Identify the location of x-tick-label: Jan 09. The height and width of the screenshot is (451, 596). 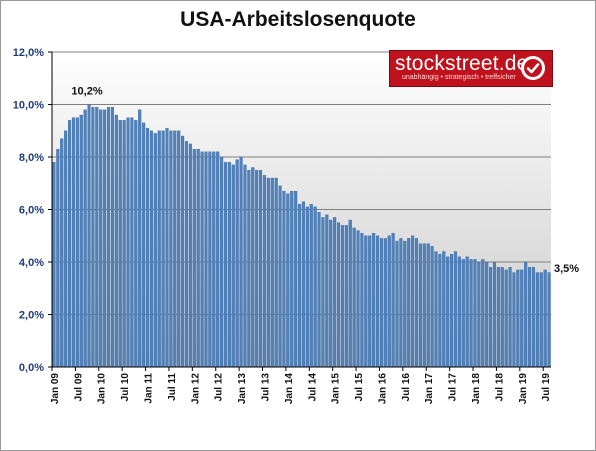
(55, 389).